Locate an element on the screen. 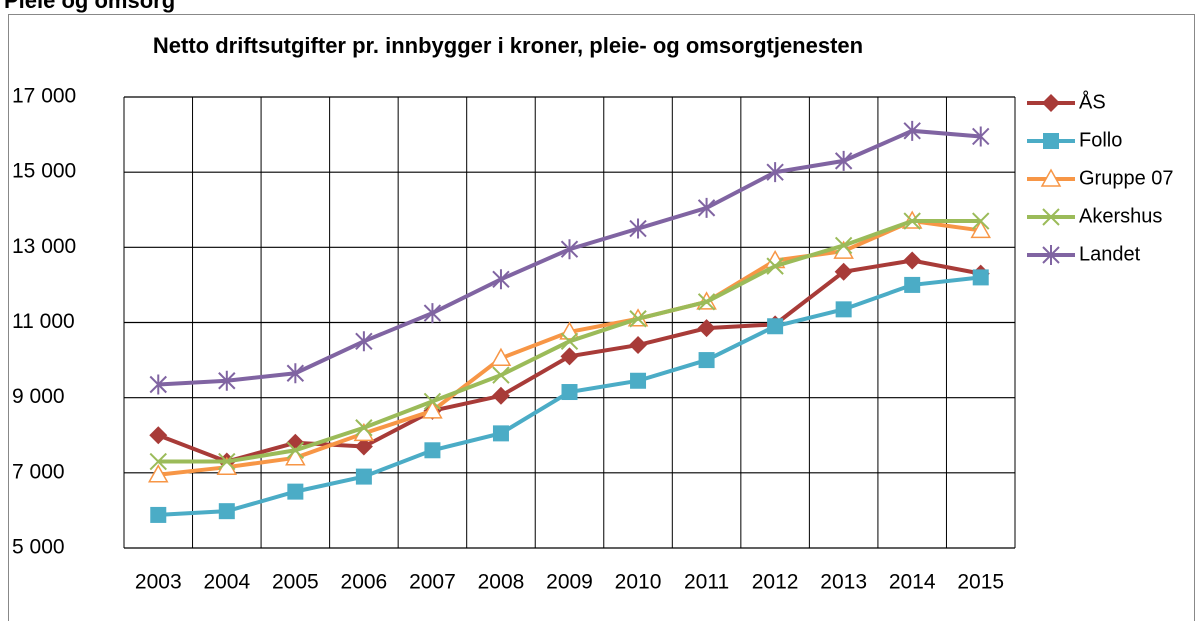 The height and width of the screenshot is (621, 1200). x-tick-label: 2006 is located at coordinates (364, 582).